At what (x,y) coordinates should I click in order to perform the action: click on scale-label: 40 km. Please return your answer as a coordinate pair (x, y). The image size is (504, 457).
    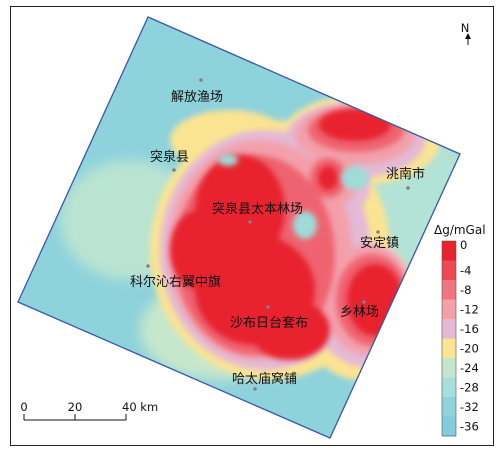
    Looking at the image, I should click on (140, 407).